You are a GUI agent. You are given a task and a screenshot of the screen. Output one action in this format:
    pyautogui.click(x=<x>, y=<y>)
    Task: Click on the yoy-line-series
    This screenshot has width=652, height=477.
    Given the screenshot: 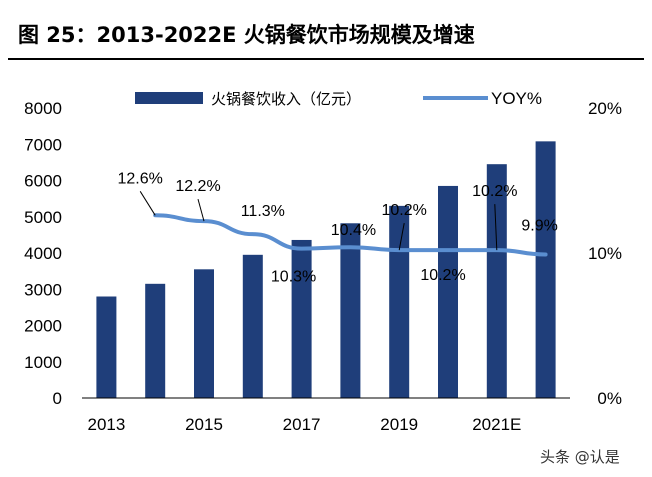 What is the action you would take?
    pyautogui.click(x=350, y=235)
    